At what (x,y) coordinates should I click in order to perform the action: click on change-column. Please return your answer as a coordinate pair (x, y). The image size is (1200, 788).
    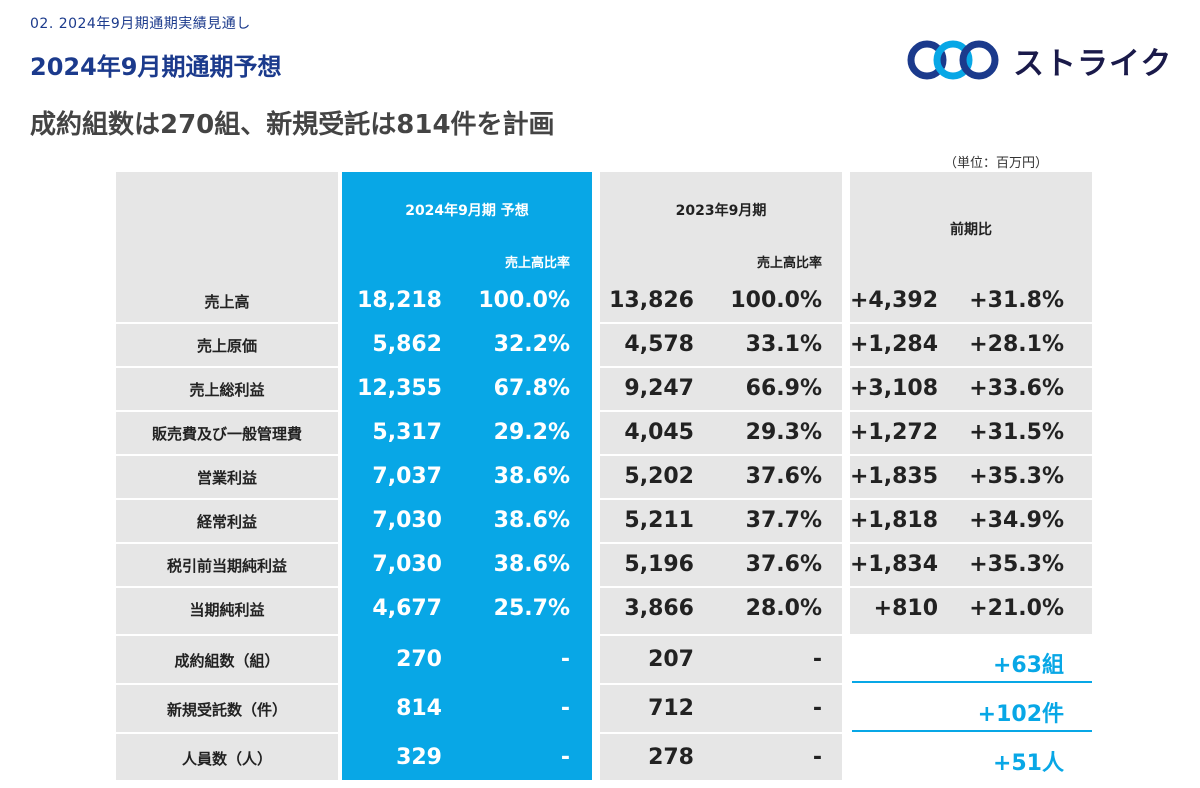
    Looking at the image, I should click on (971, 403).